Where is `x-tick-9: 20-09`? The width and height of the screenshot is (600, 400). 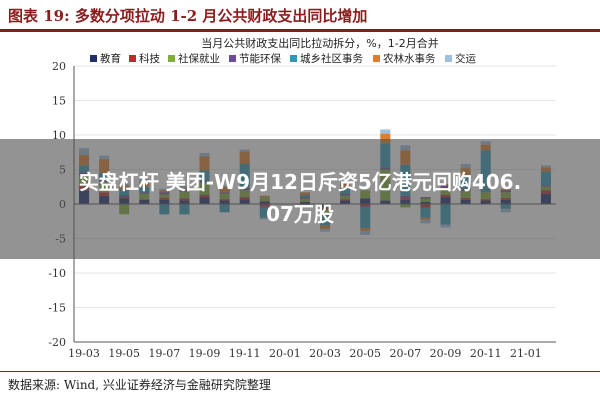 x-tick-9: 20-09 is located at coordinates (446, 353).